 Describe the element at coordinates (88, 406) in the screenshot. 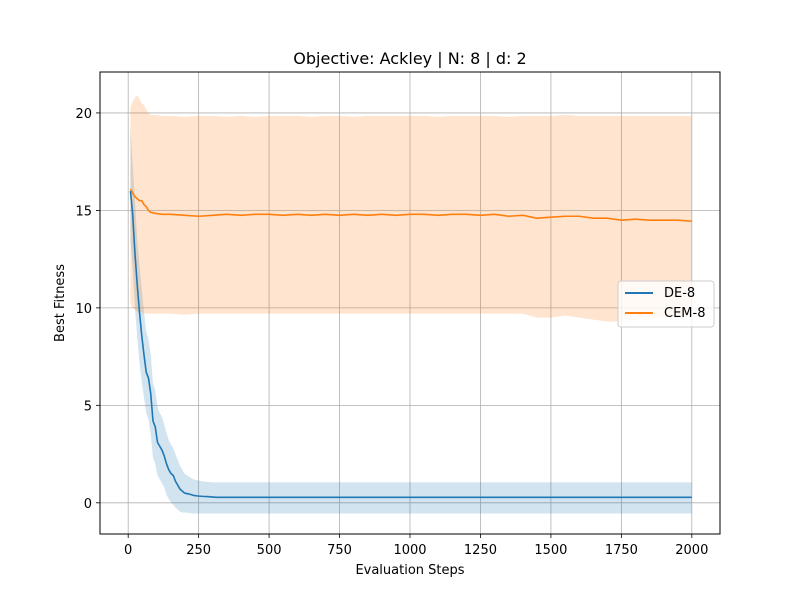

I see `y-tick-label: 5` at that location.